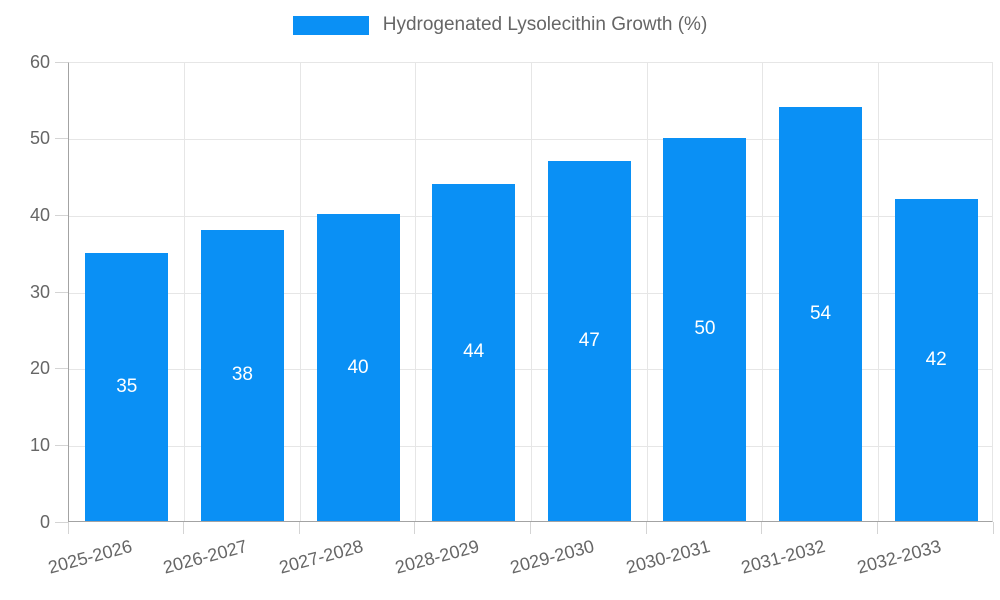  Describe the element at coordinates (39, 368) in the screenshot. I see `y-axis-tick-label: 20` at that location.